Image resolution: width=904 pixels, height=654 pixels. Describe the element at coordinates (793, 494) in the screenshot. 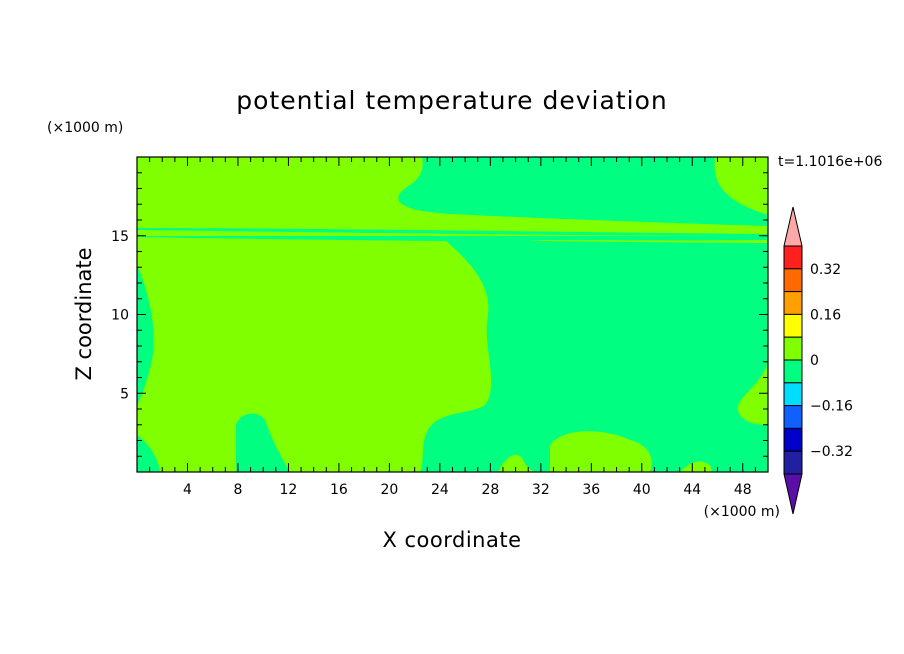

I see `colorbar-bottom-triangle` at that location.